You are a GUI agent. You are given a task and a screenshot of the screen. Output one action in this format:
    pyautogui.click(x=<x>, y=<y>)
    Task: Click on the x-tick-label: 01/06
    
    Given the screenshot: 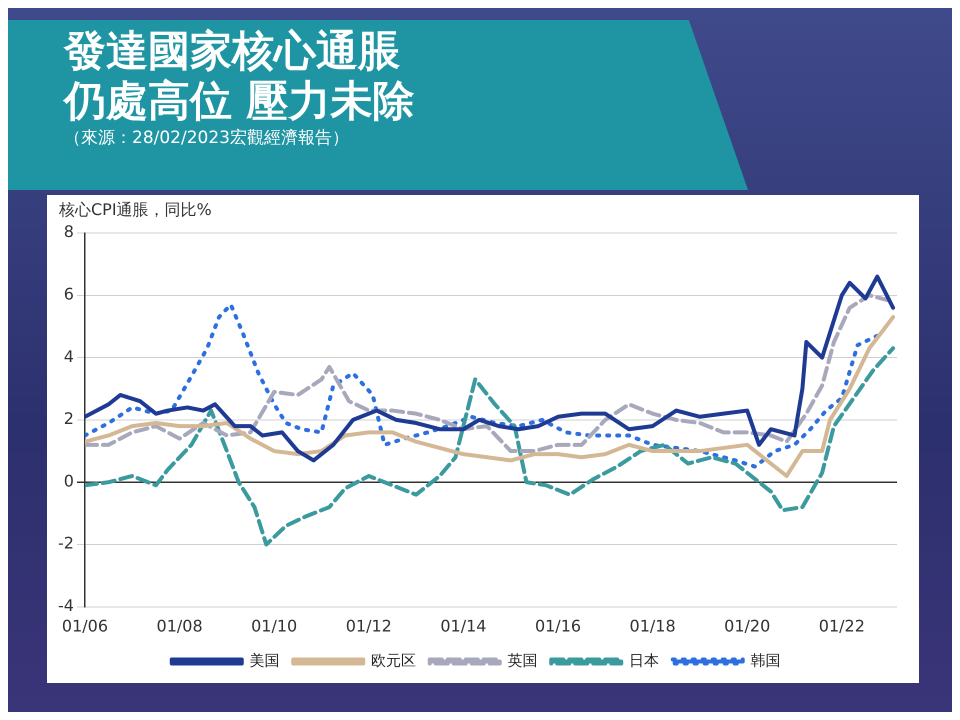 What is the action you would take?
    pyautogui.click(x=85, y=626)
    